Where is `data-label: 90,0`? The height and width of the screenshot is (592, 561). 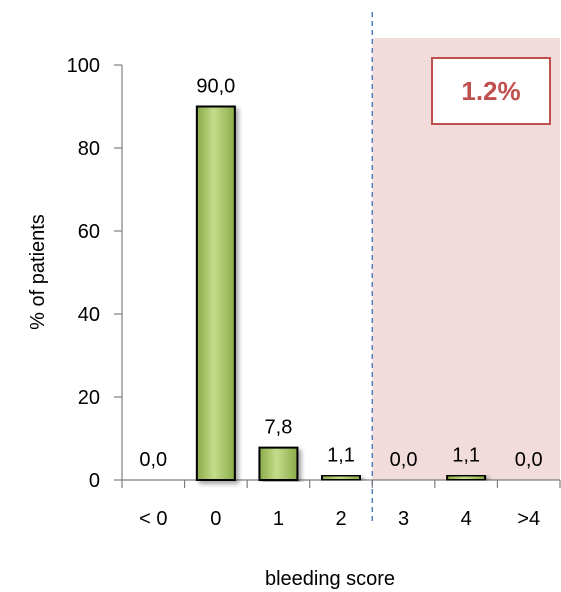 data-label: 90,0 is located at coordinates (215, 87).